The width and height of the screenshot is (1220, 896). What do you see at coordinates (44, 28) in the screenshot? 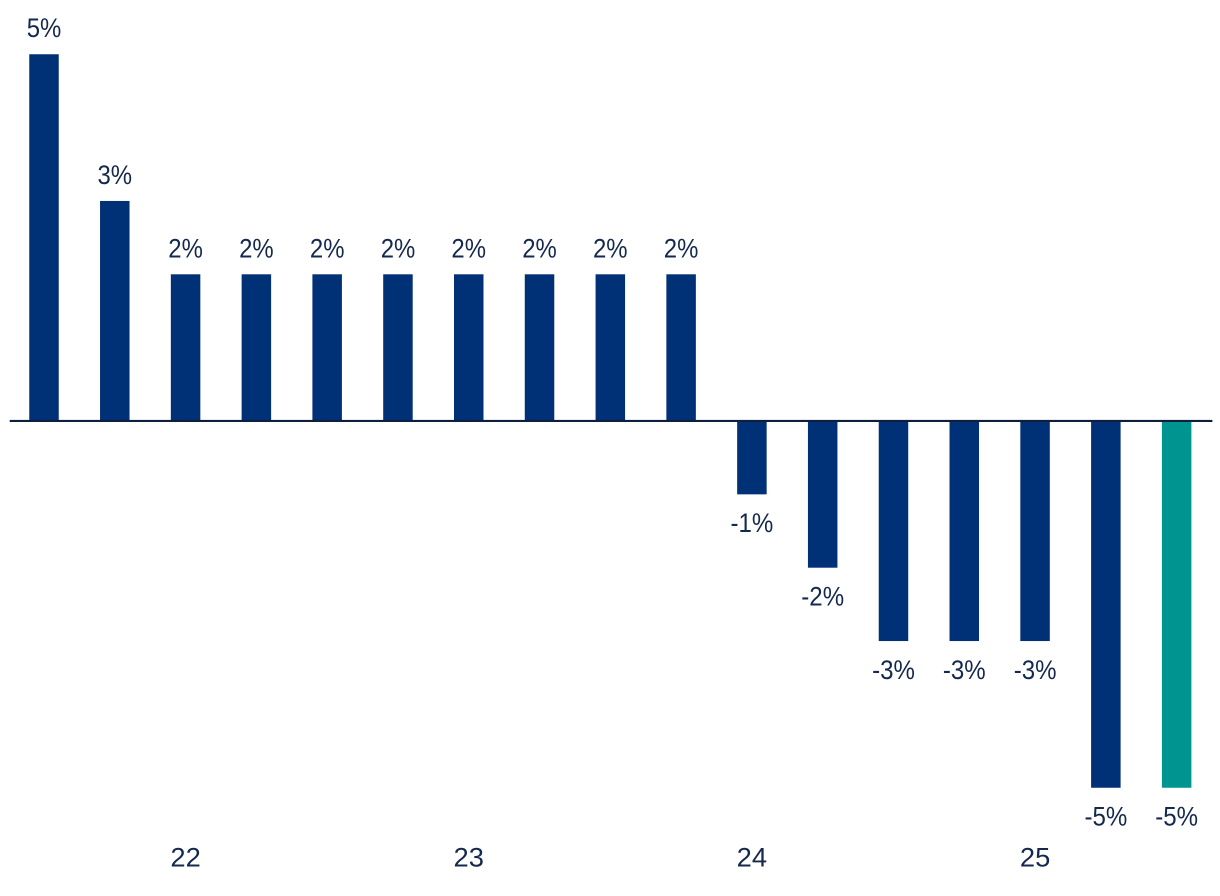
I see `svg-text: 5%` at bounding box center [44, 28].